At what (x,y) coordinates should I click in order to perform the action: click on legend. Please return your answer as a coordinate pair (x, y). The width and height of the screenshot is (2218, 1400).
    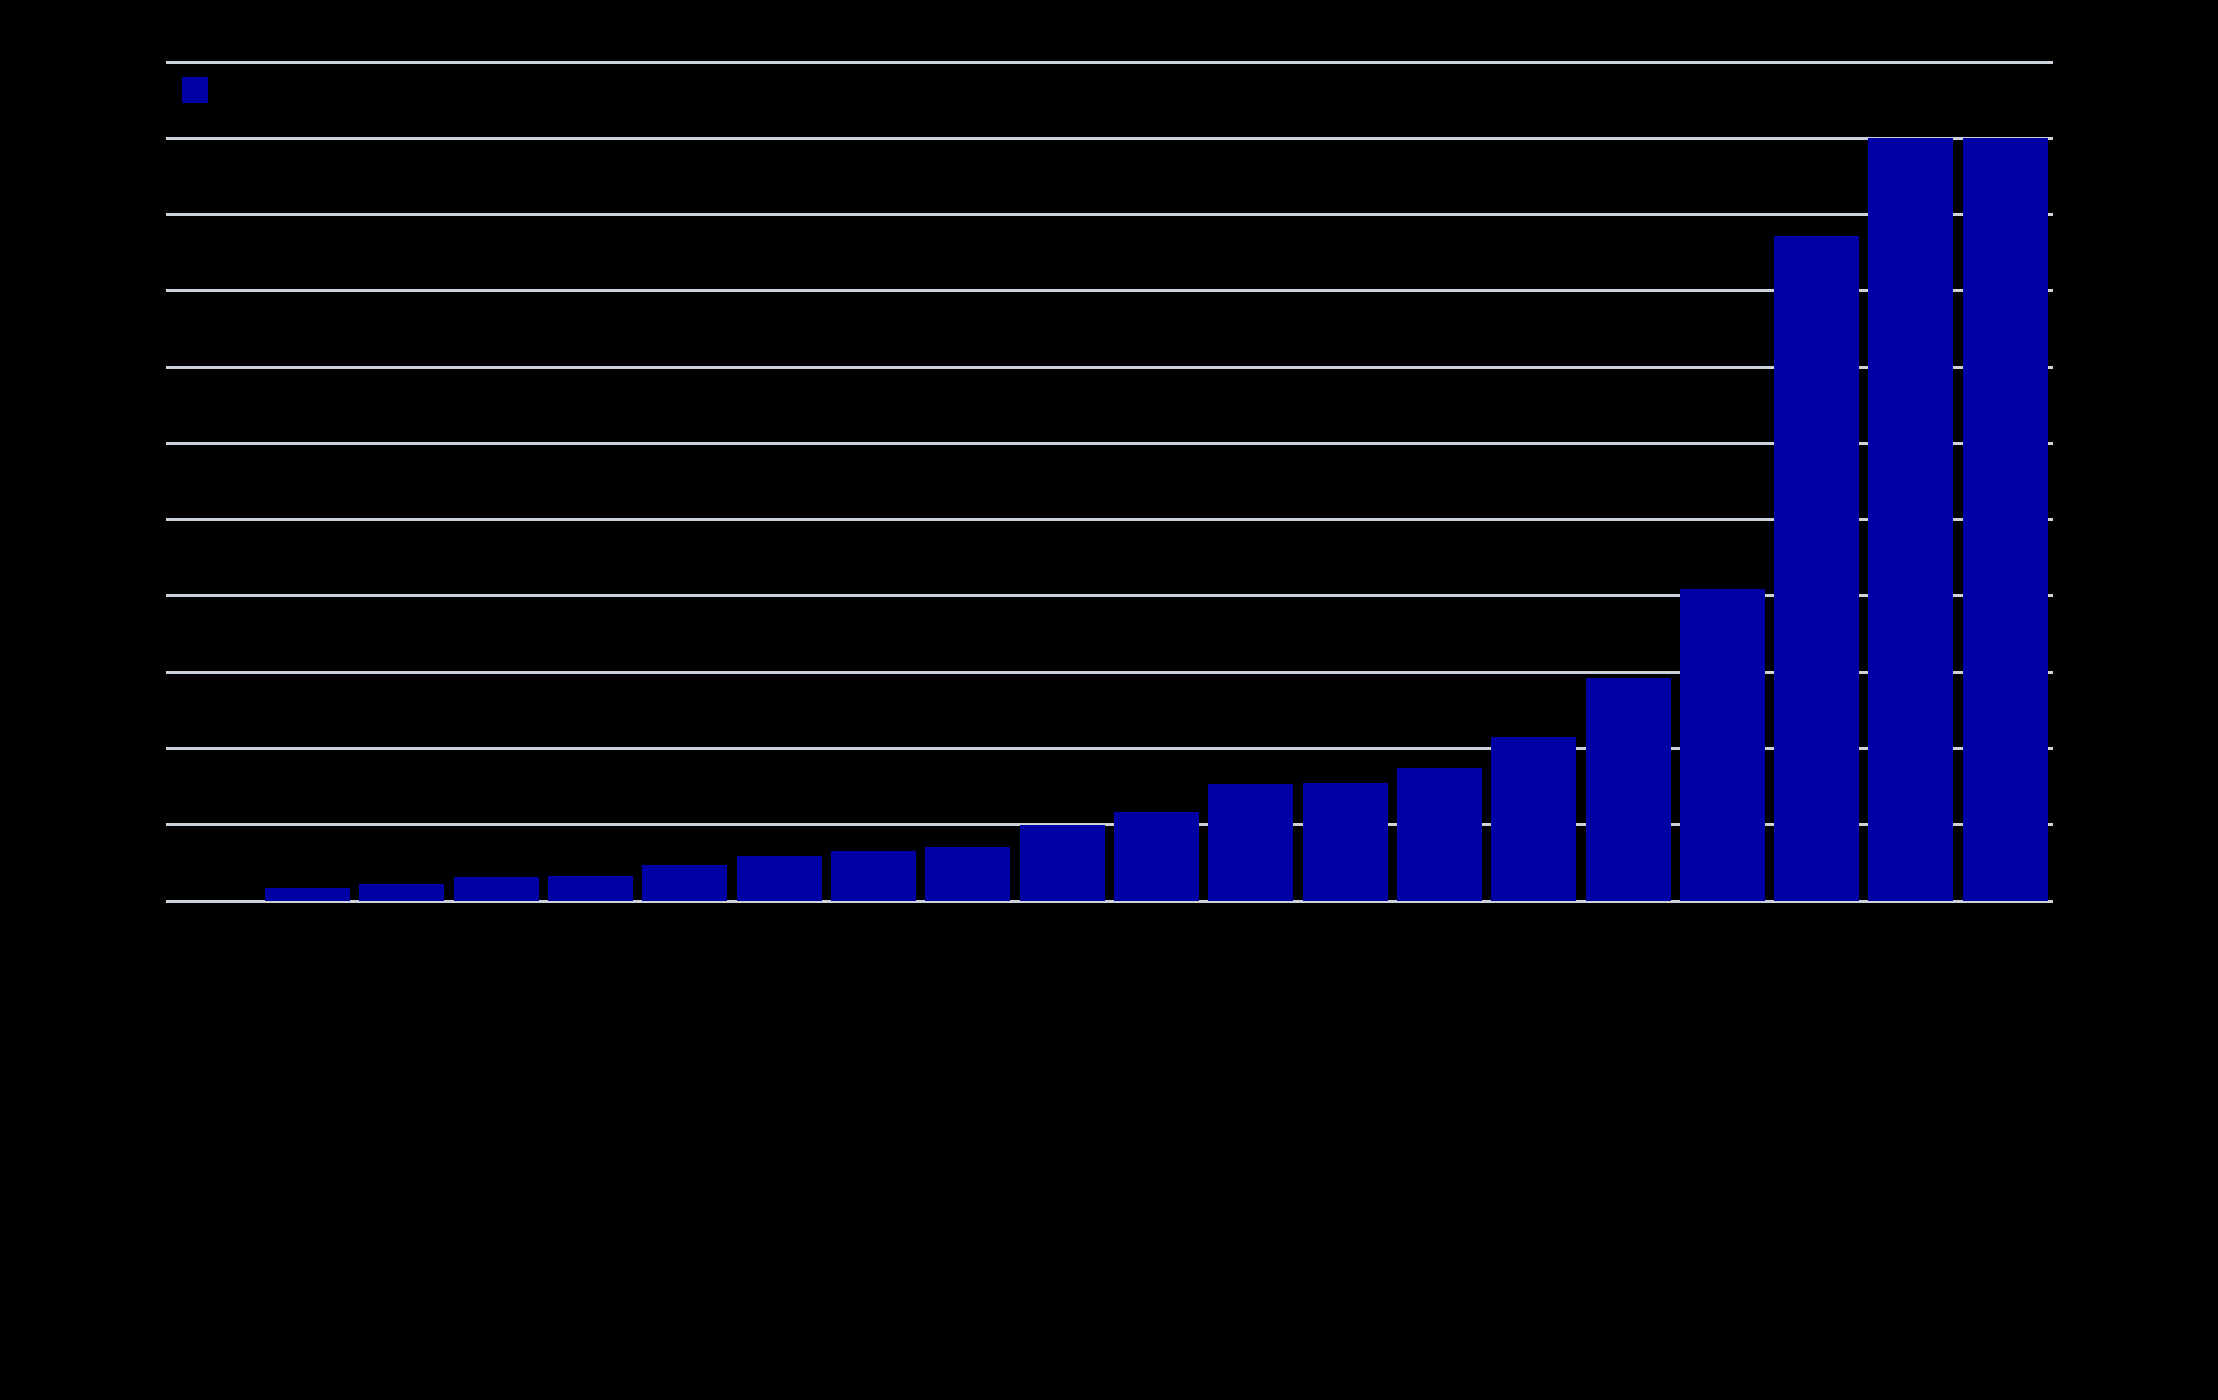
    Looking at the image, I should click on (201, 90).